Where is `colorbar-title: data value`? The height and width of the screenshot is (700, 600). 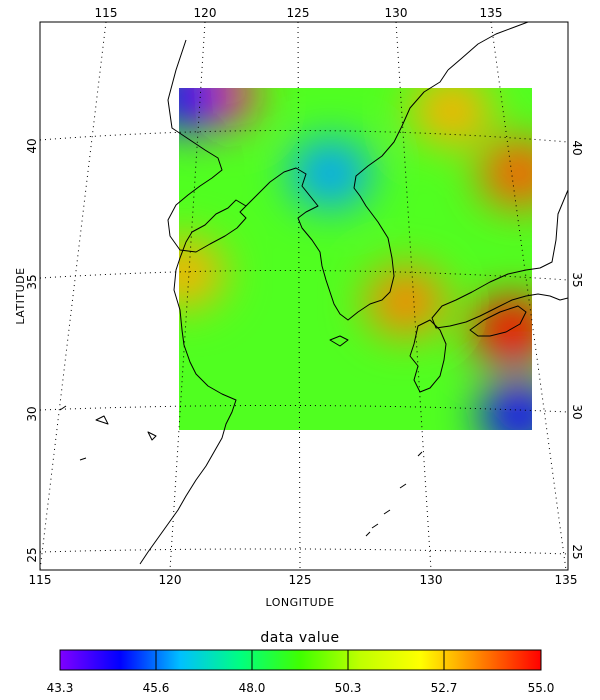 colorbar-title: data value is located at coordinates (299, 638).